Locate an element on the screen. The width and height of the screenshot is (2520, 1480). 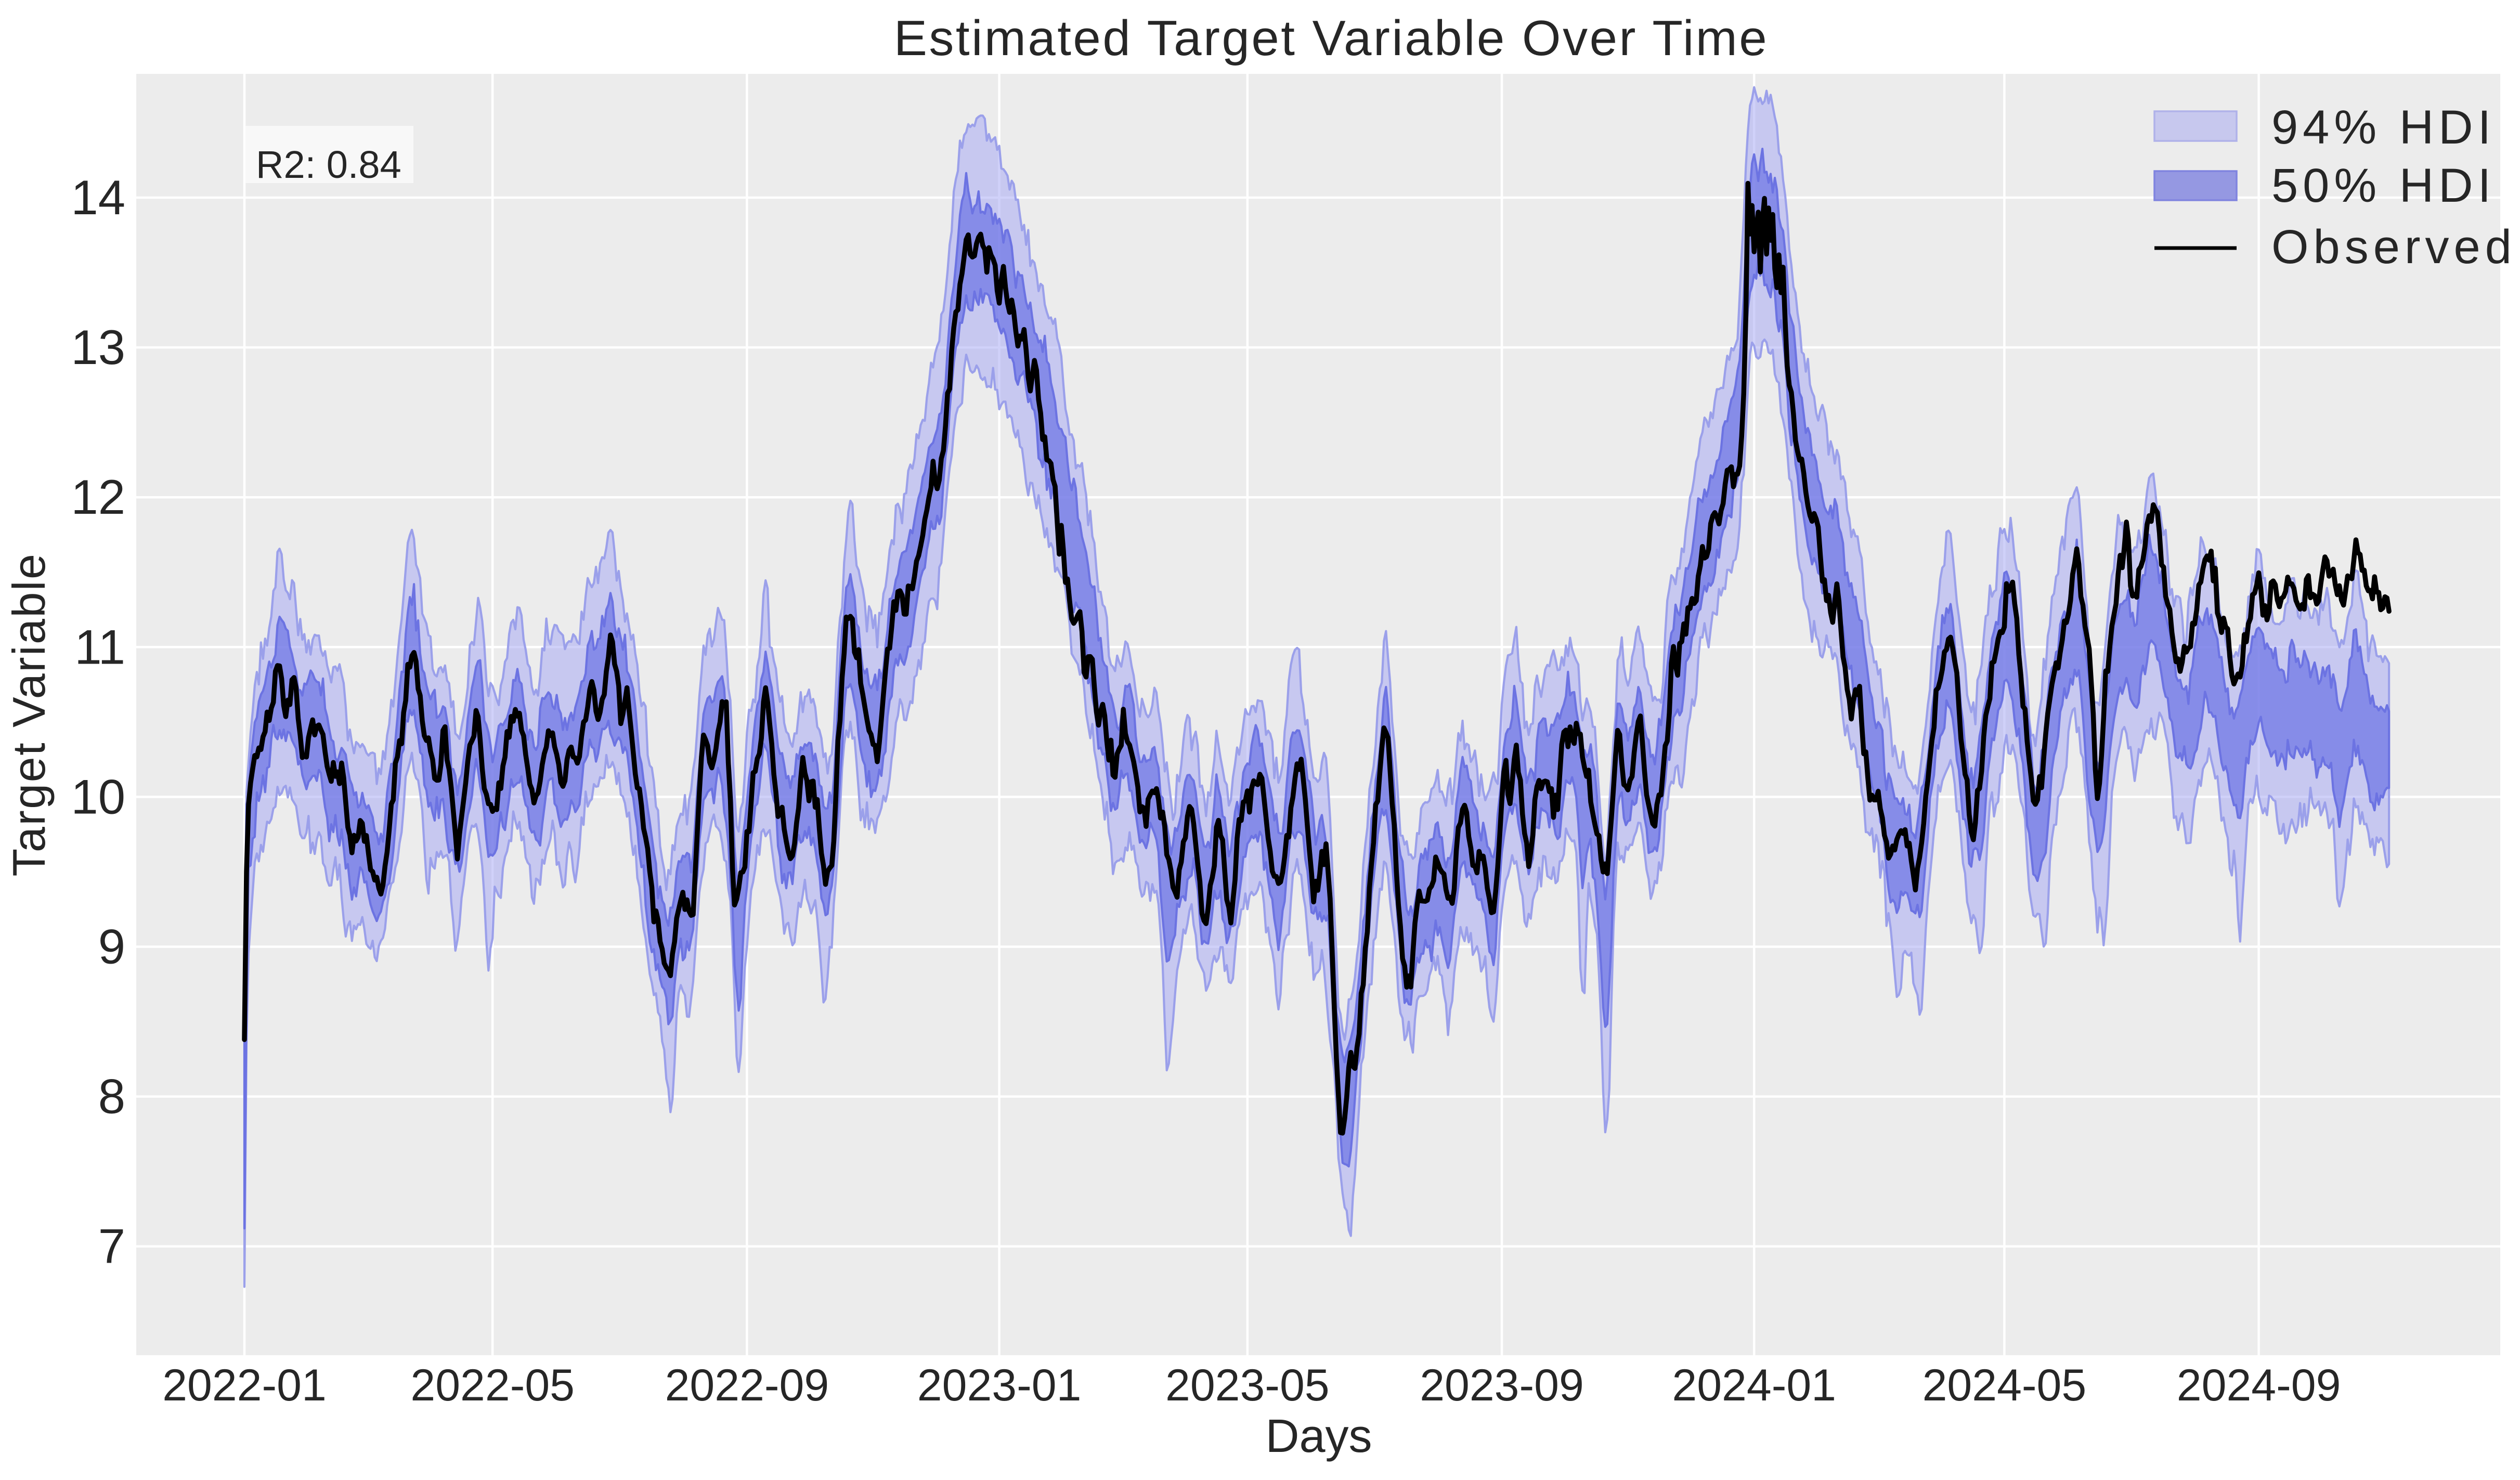
svg-text: 2023-01 is located at coordinates (999, 1385).